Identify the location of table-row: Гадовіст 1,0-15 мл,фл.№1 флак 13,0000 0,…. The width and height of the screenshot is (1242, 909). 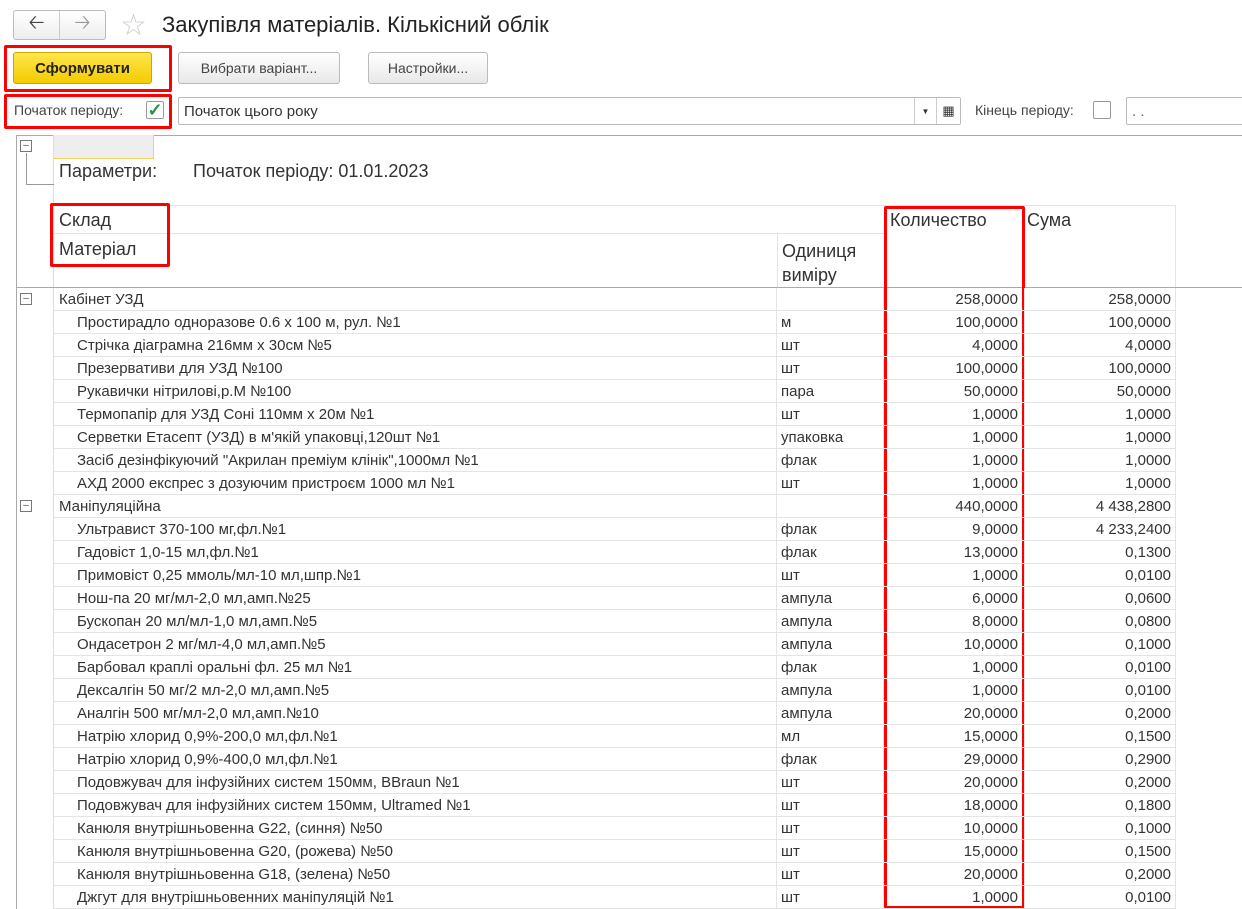
(615, 552).